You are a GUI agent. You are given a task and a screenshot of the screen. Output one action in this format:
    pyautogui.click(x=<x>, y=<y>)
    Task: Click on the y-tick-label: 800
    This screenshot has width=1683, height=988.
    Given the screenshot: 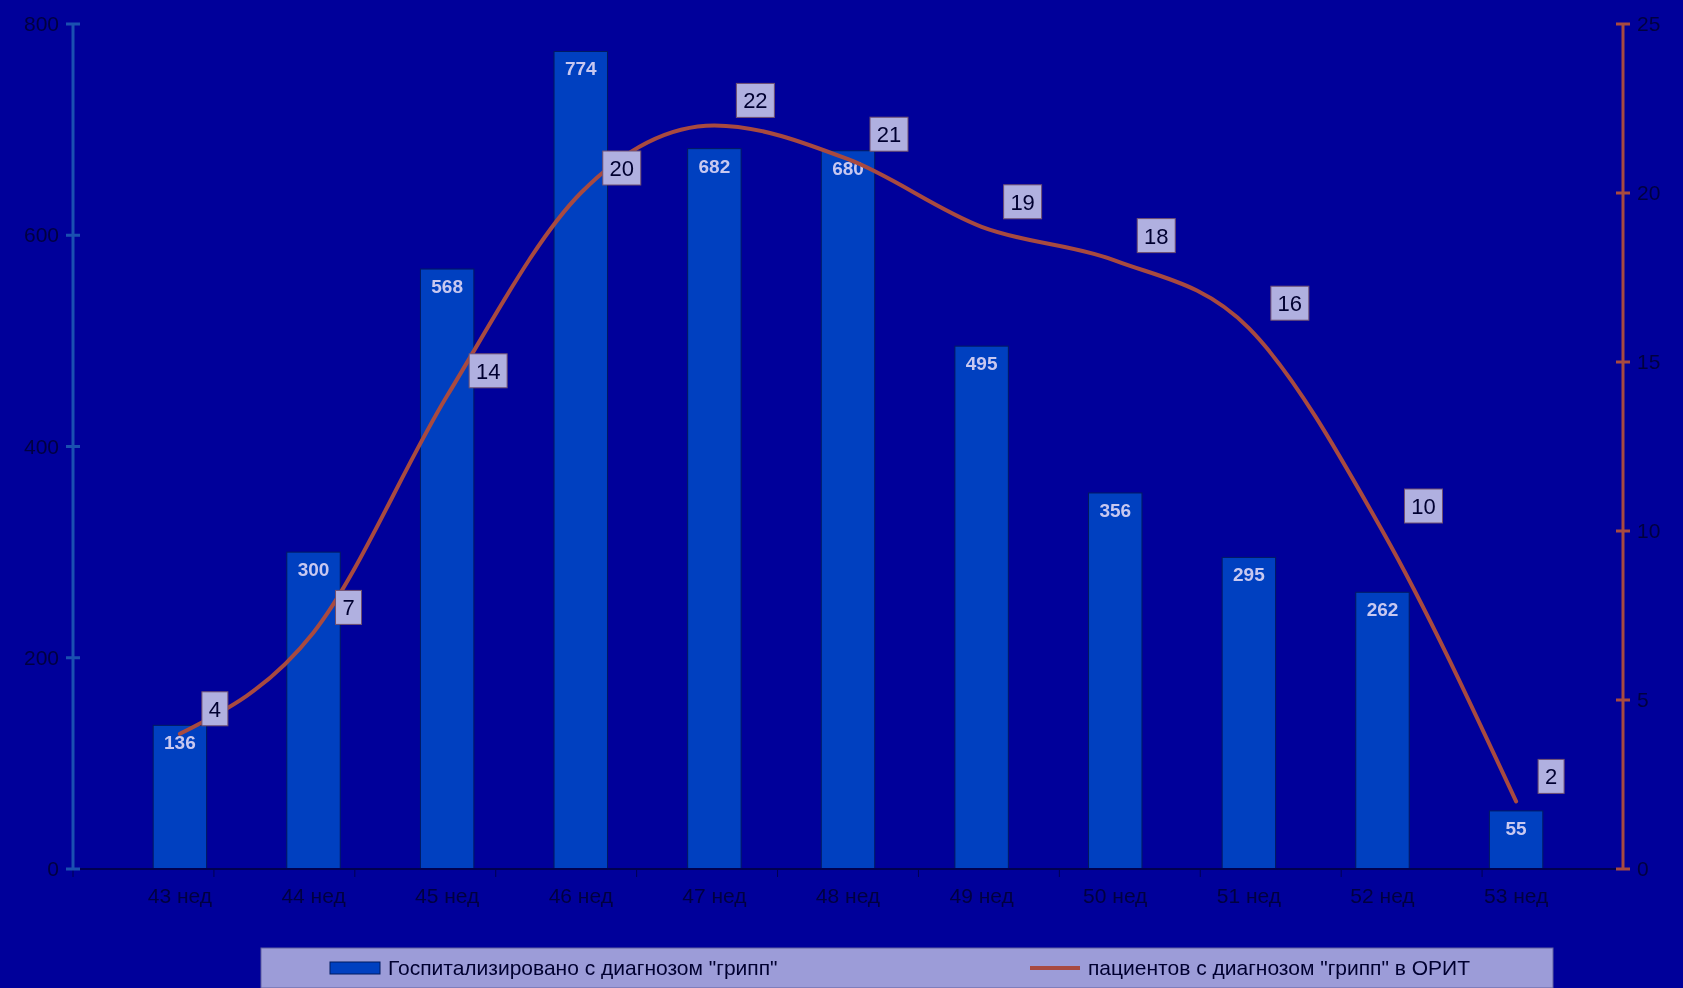 What is the action you would take?
    pyautogui.click(x=41, y=23)
    